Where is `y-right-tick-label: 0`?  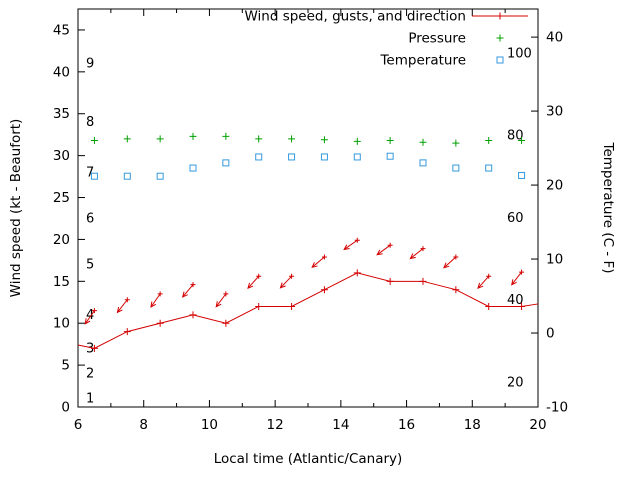 y-right-tick-label: 0 is located at coordinates (550, 334).